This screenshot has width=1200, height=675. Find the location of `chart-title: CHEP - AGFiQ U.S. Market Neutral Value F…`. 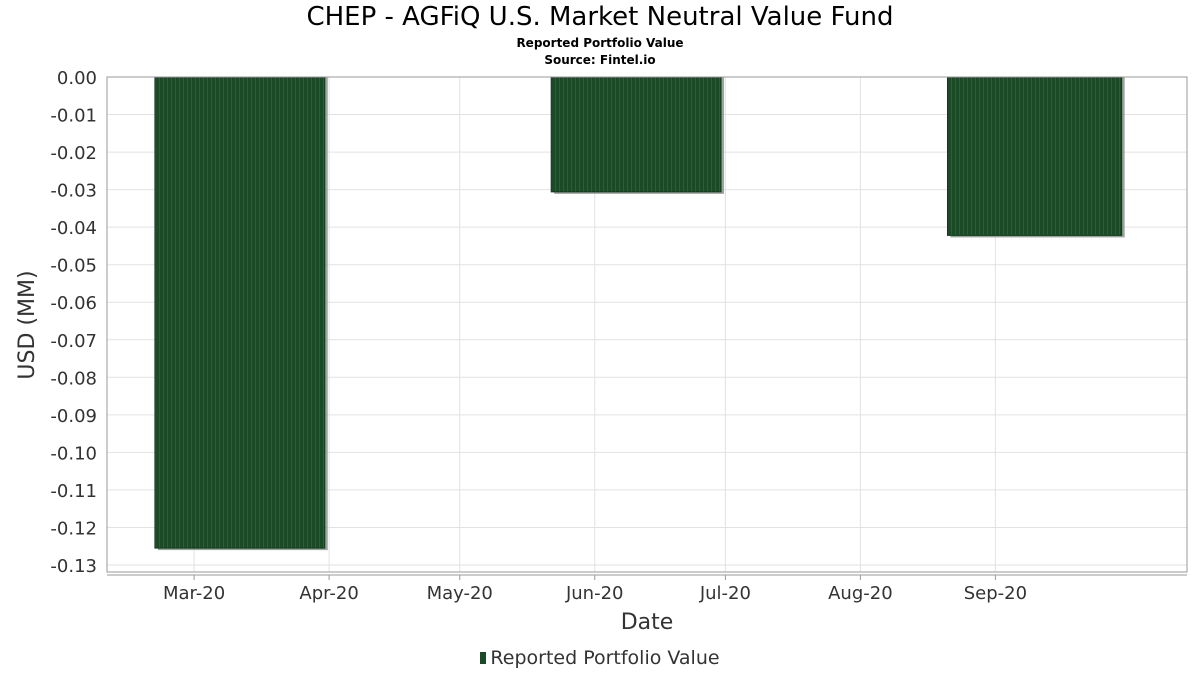

chart-title: CHEP - AGFiQ U.S. Market Neutral Value F… is located at coordinates (600, 17).